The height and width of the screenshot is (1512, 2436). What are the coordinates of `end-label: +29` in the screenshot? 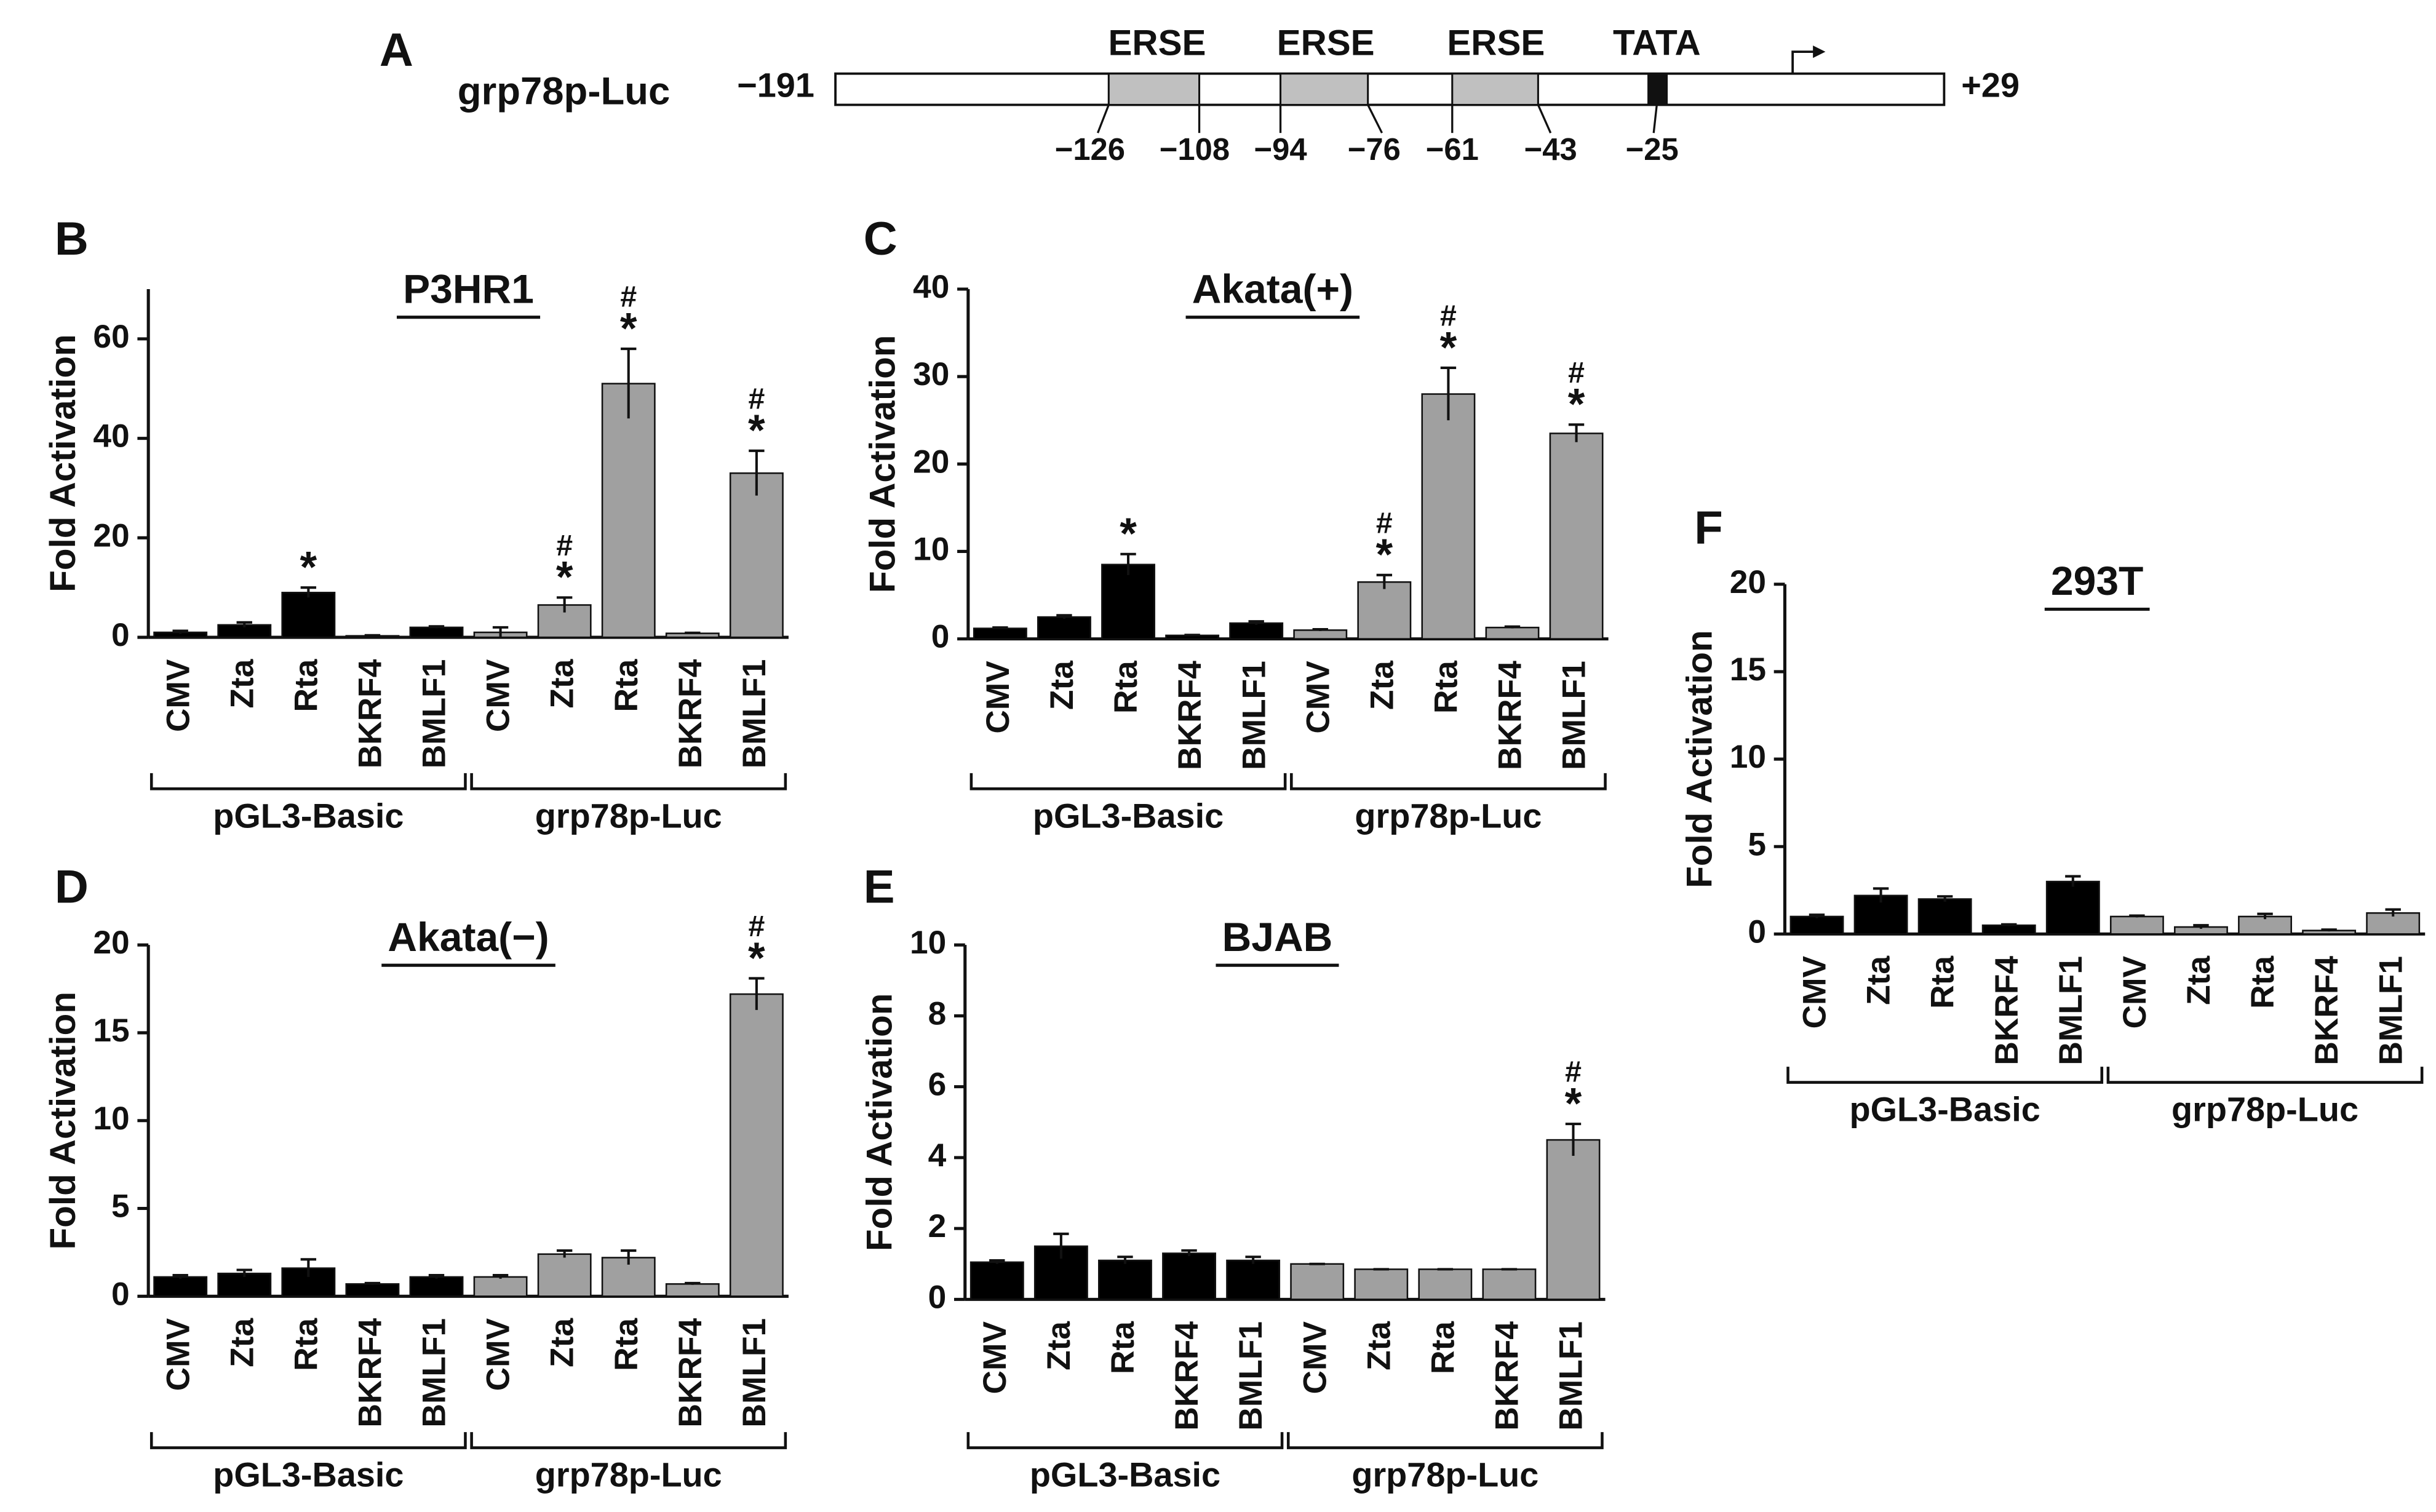 It's located at (1990, 84).